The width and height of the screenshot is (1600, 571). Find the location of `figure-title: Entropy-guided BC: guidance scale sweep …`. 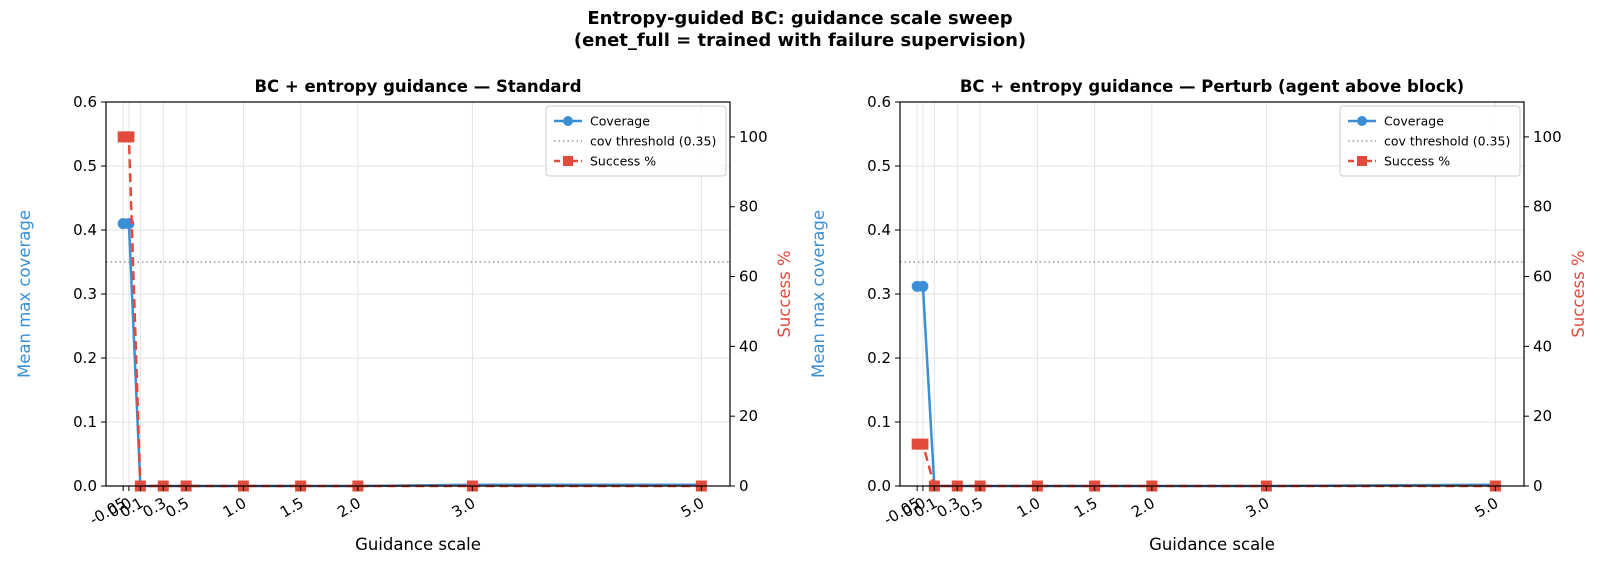

figure-title: Entropy-guided BC: guidance scale sweep … is located at coordinates (800, 30).